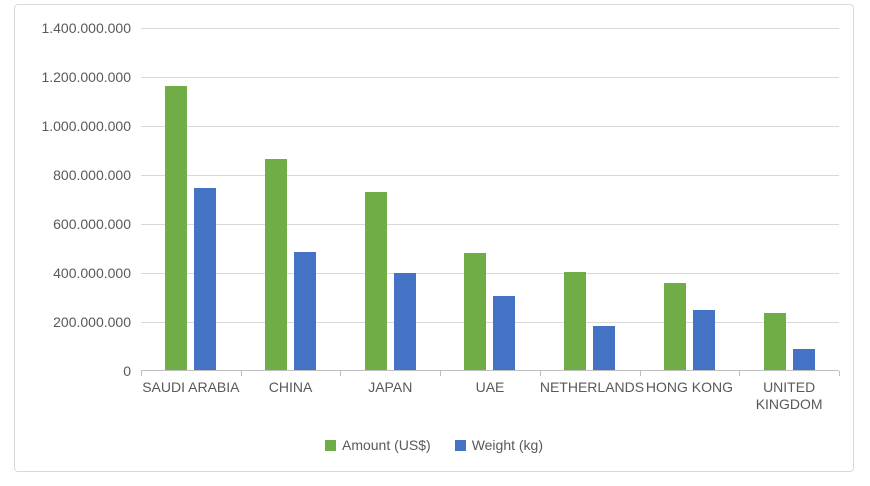 The image size is (870, 486). I want to click on y-tick-label: 200.000.000, so click(92, 322).